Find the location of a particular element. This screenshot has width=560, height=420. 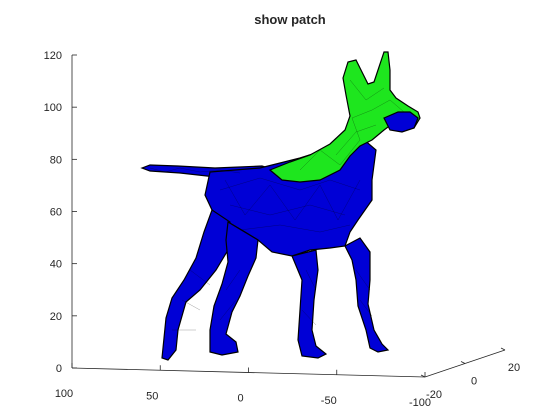

z-tick-label: 120 is located at coordinates (53, 56).